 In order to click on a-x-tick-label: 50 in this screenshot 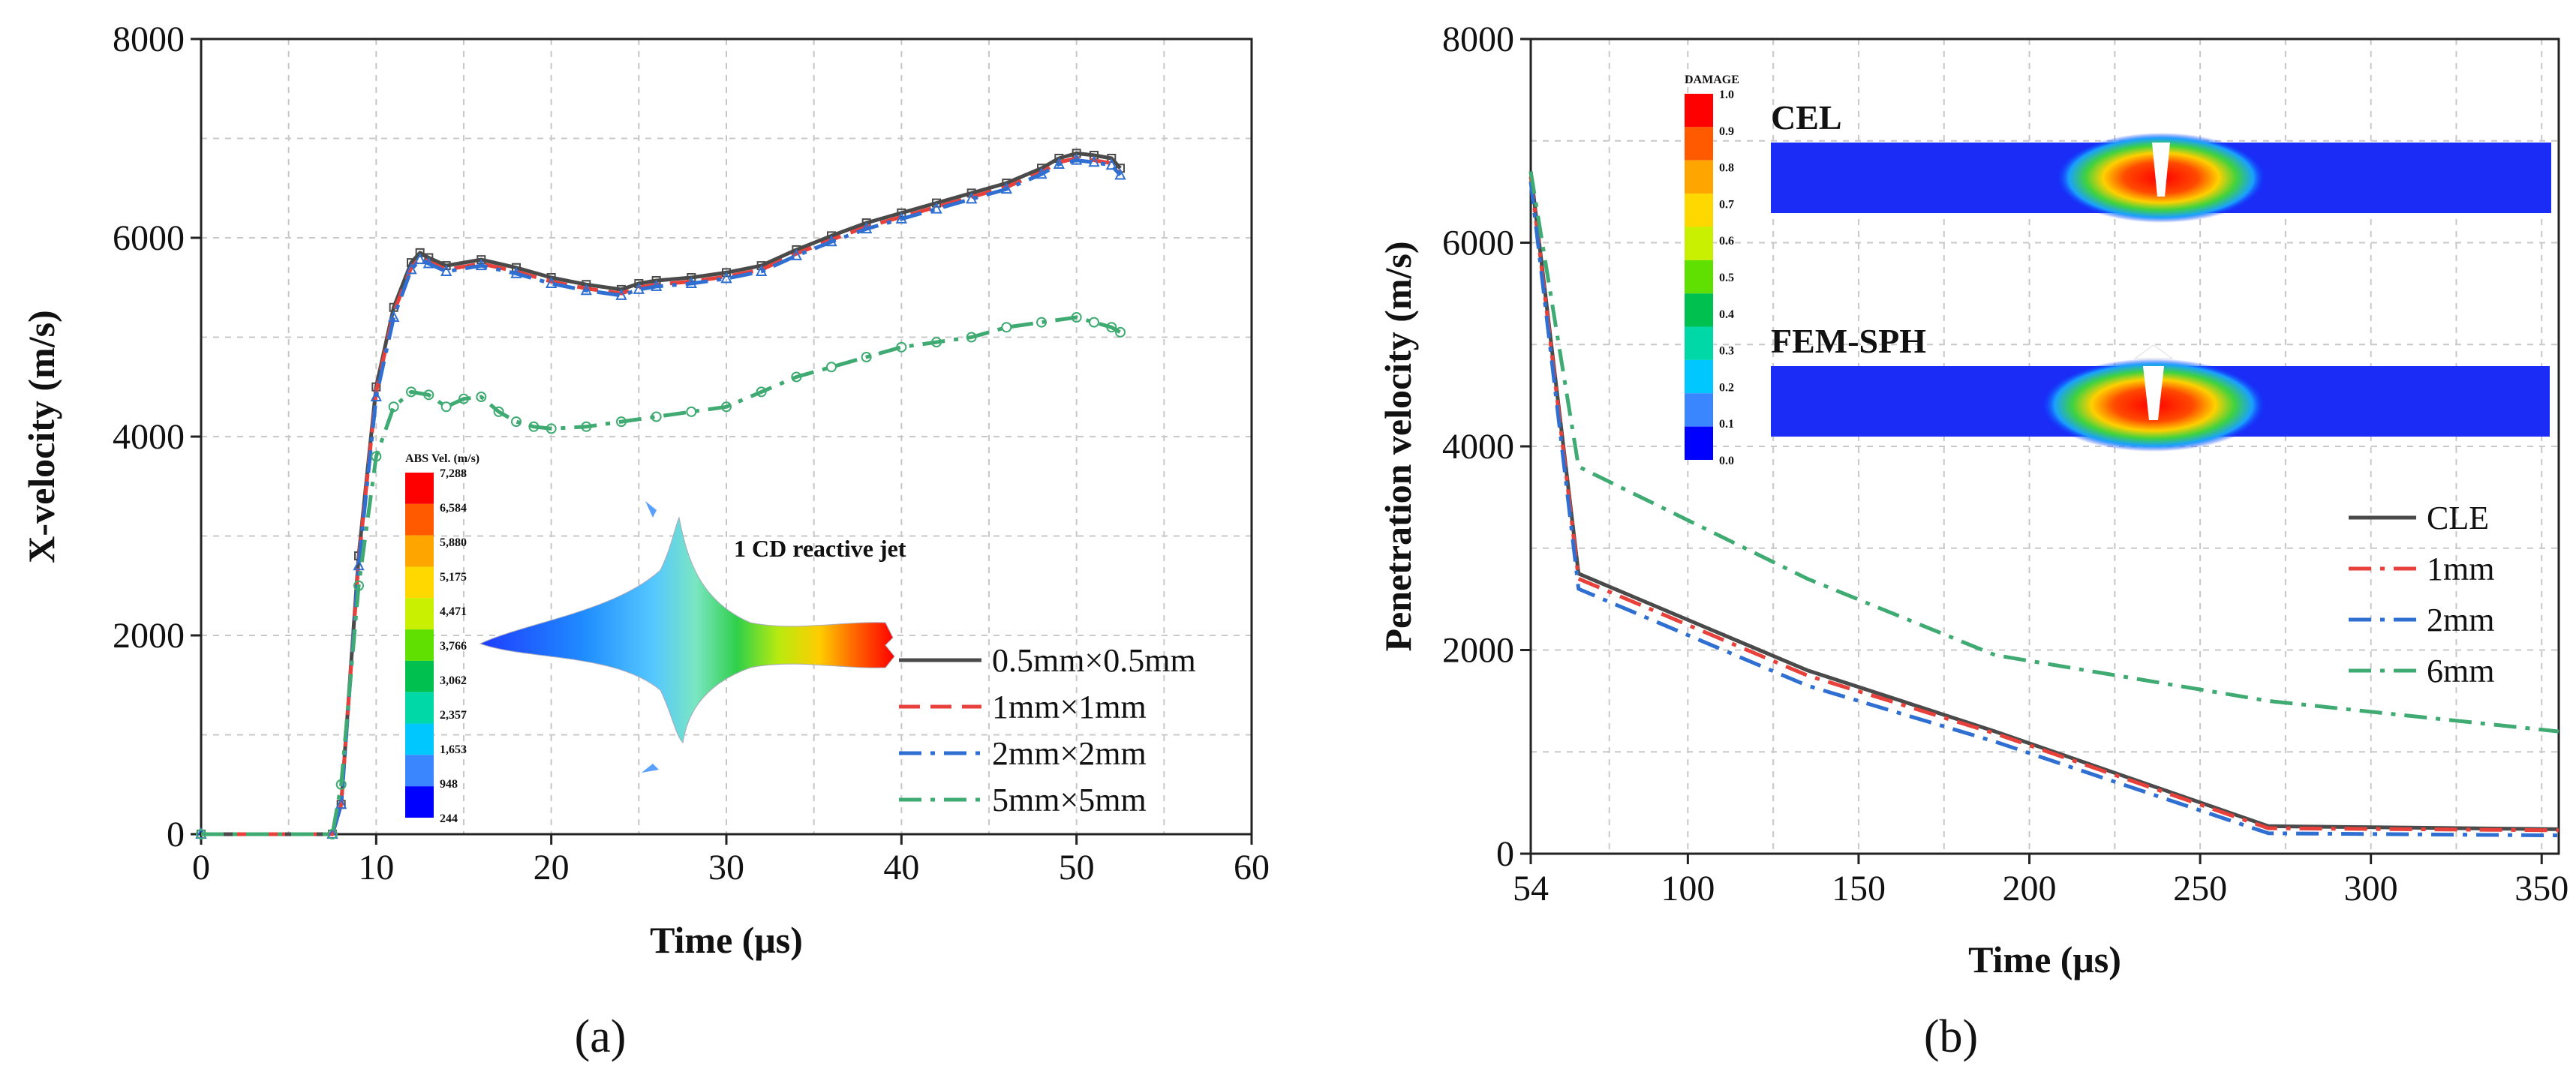, I will do `click(1077, 867)`.